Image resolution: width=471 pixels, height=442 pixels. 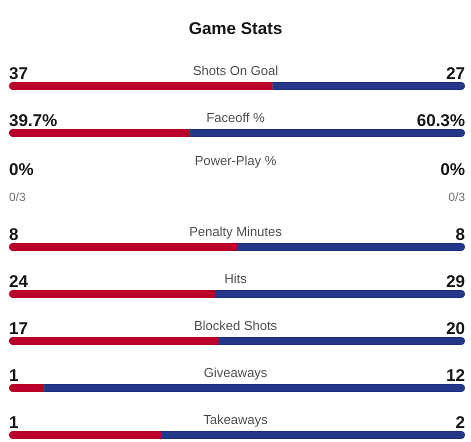 What do you see at coordinates (236, 372) in the screenshot?
I see `y-tick-label: Giveaways` at bounding box center [236, 372].